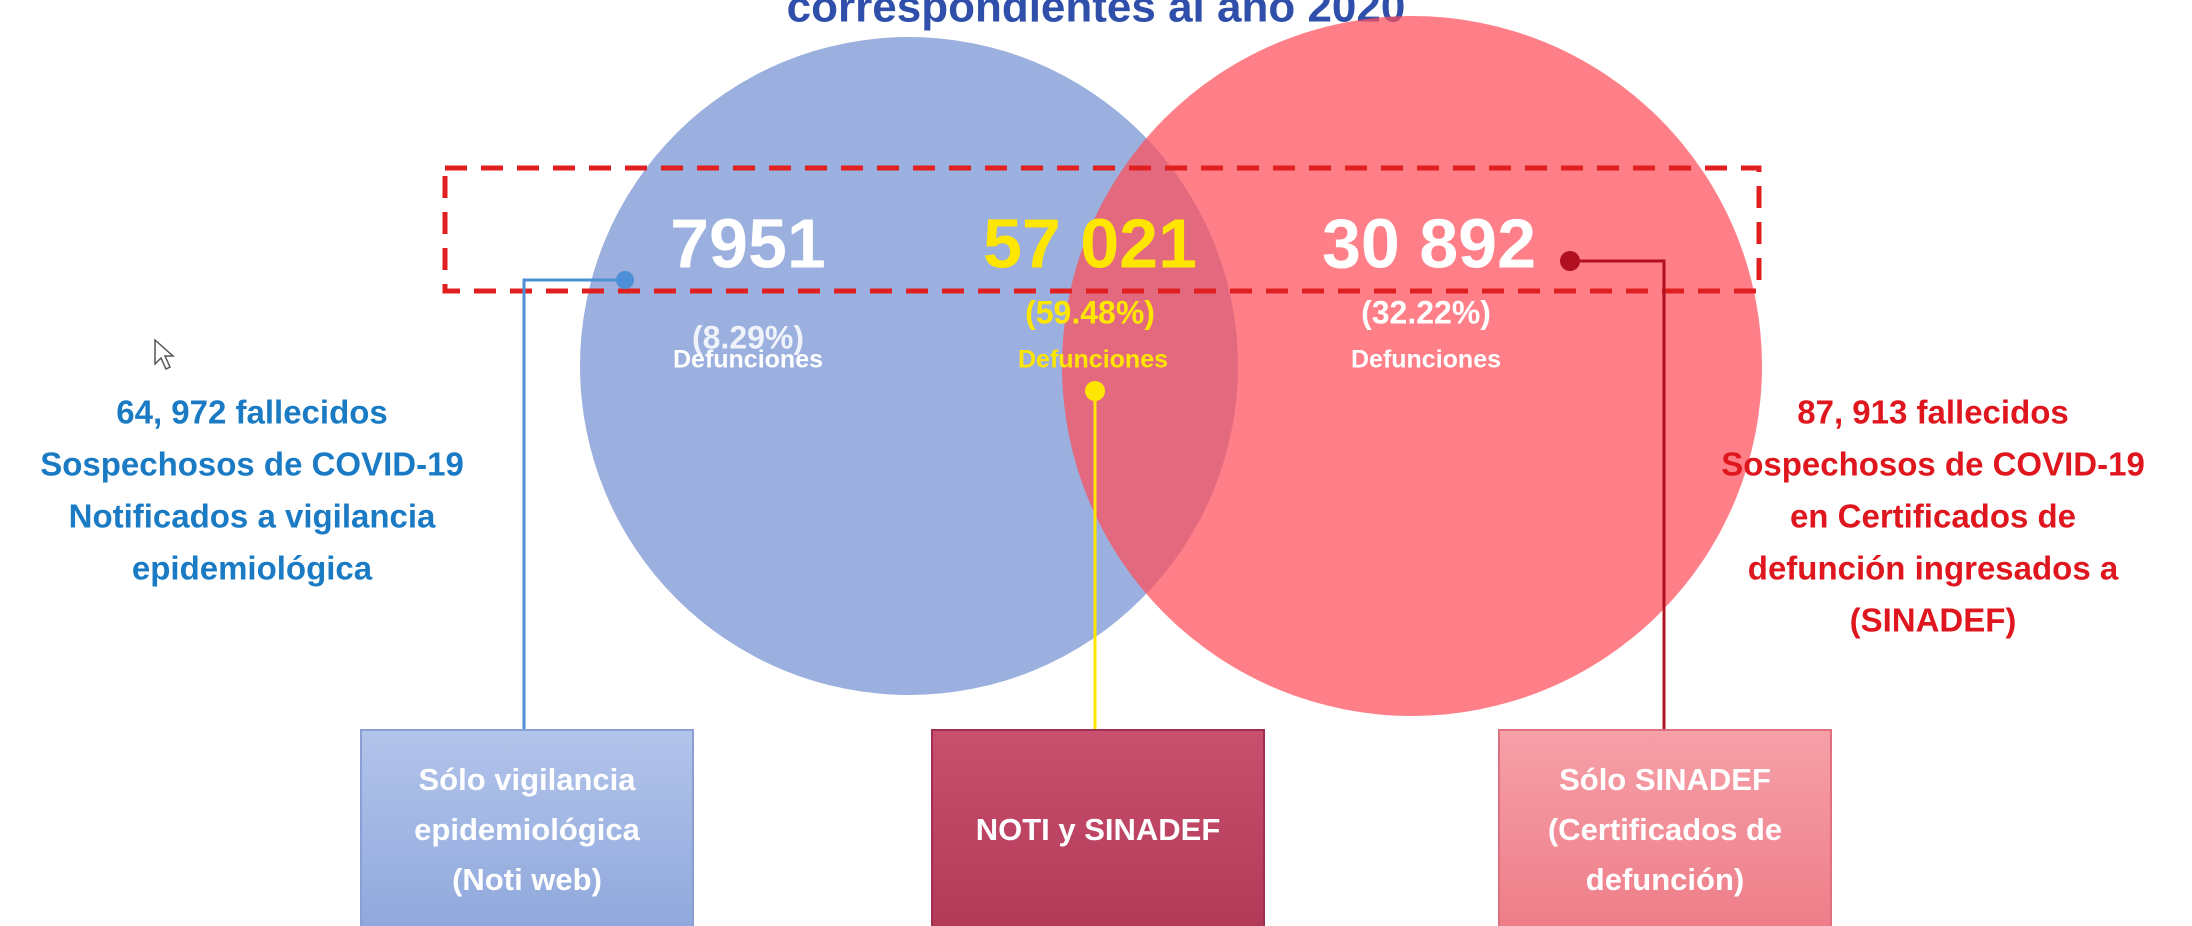  Describe the element at coordinates (1665, 879) in the screenshot. I see `box-line: defunción)` at that location.